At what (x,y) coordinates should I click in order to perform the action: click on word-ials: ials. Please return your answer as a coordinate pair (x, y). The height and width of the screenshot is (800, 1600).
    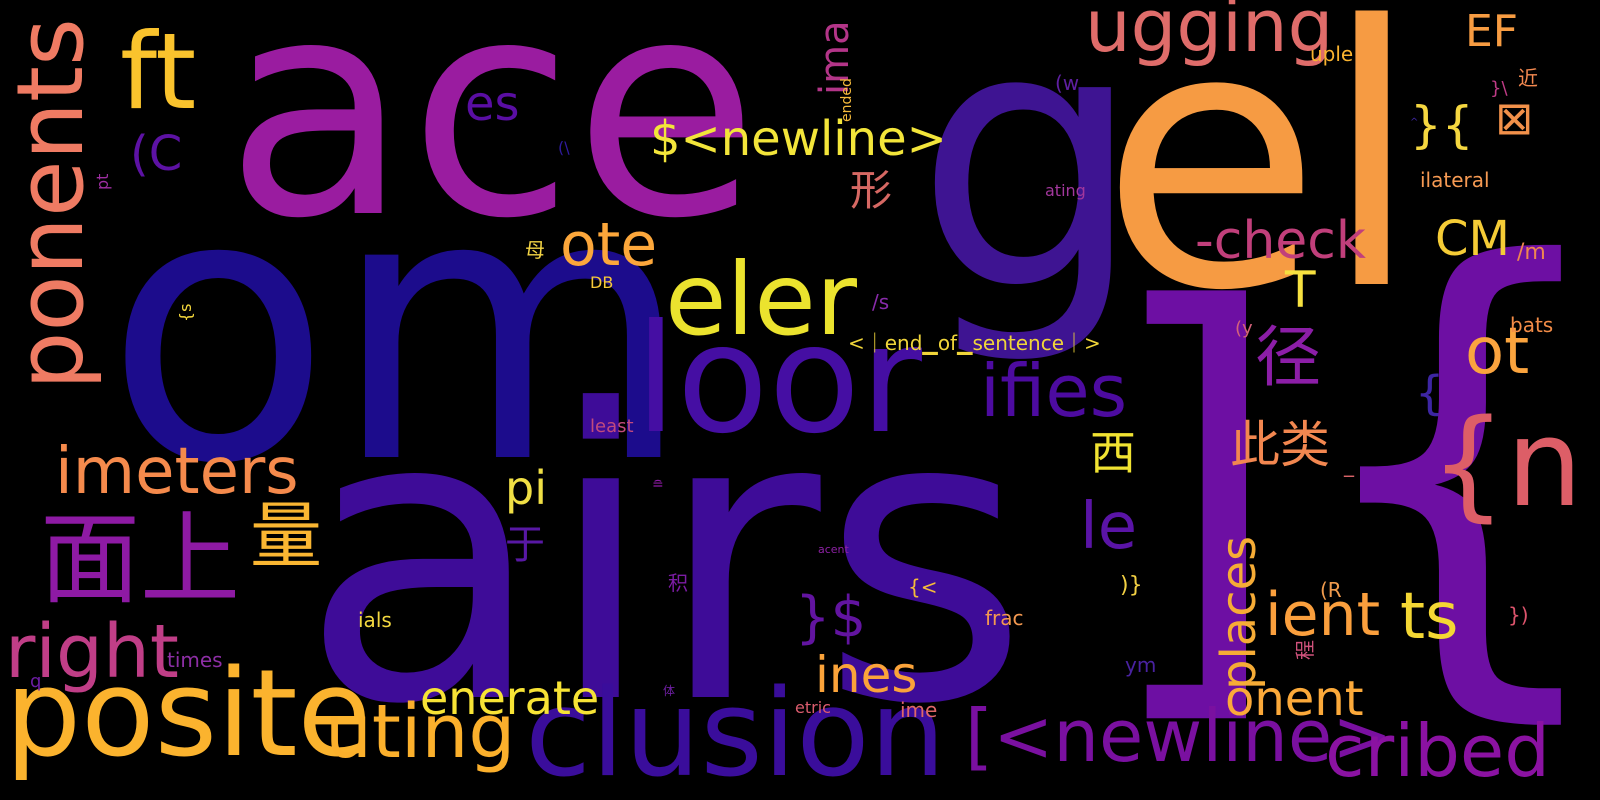
    Looking at the image, I should click on (375, 620).